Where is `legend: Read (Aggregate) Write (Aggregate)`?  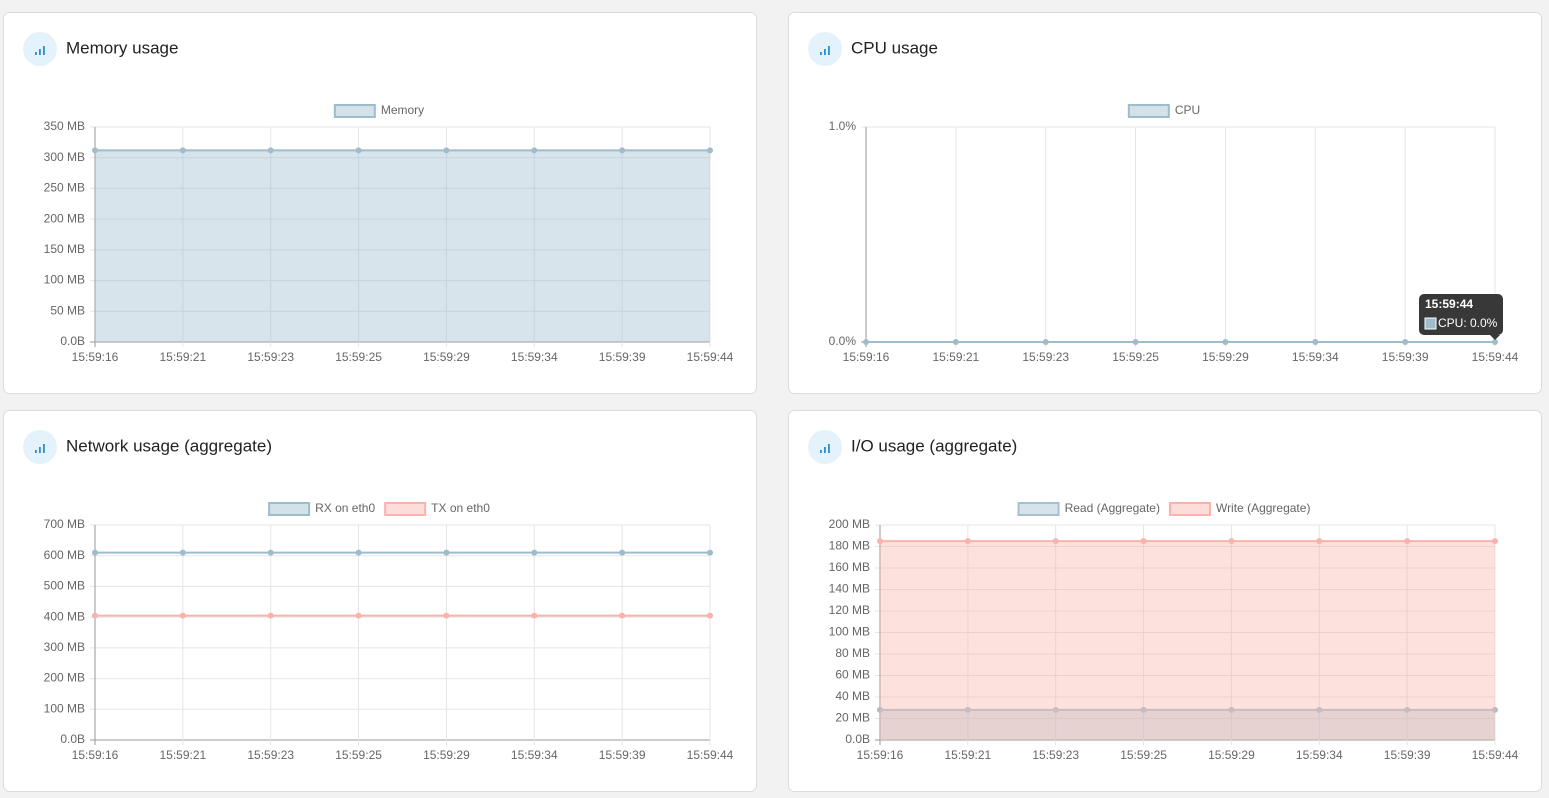 legend: Read (Aggregate) Write (Aggregate) is located at coordinates (1163, 508).